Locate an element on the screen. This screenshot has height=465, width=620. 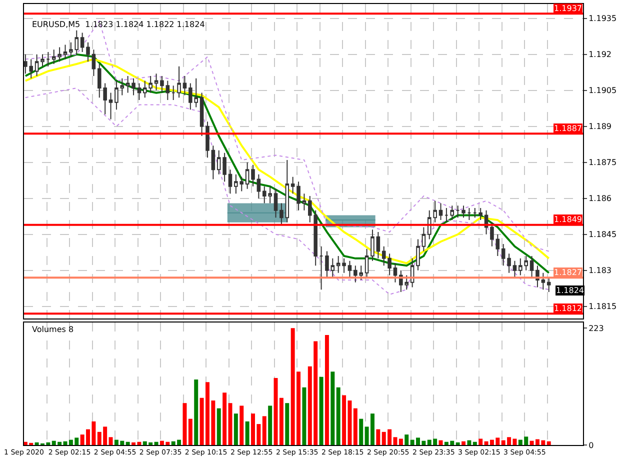
ref-line-label: 1.1887 is located at coordinates (568, 128).